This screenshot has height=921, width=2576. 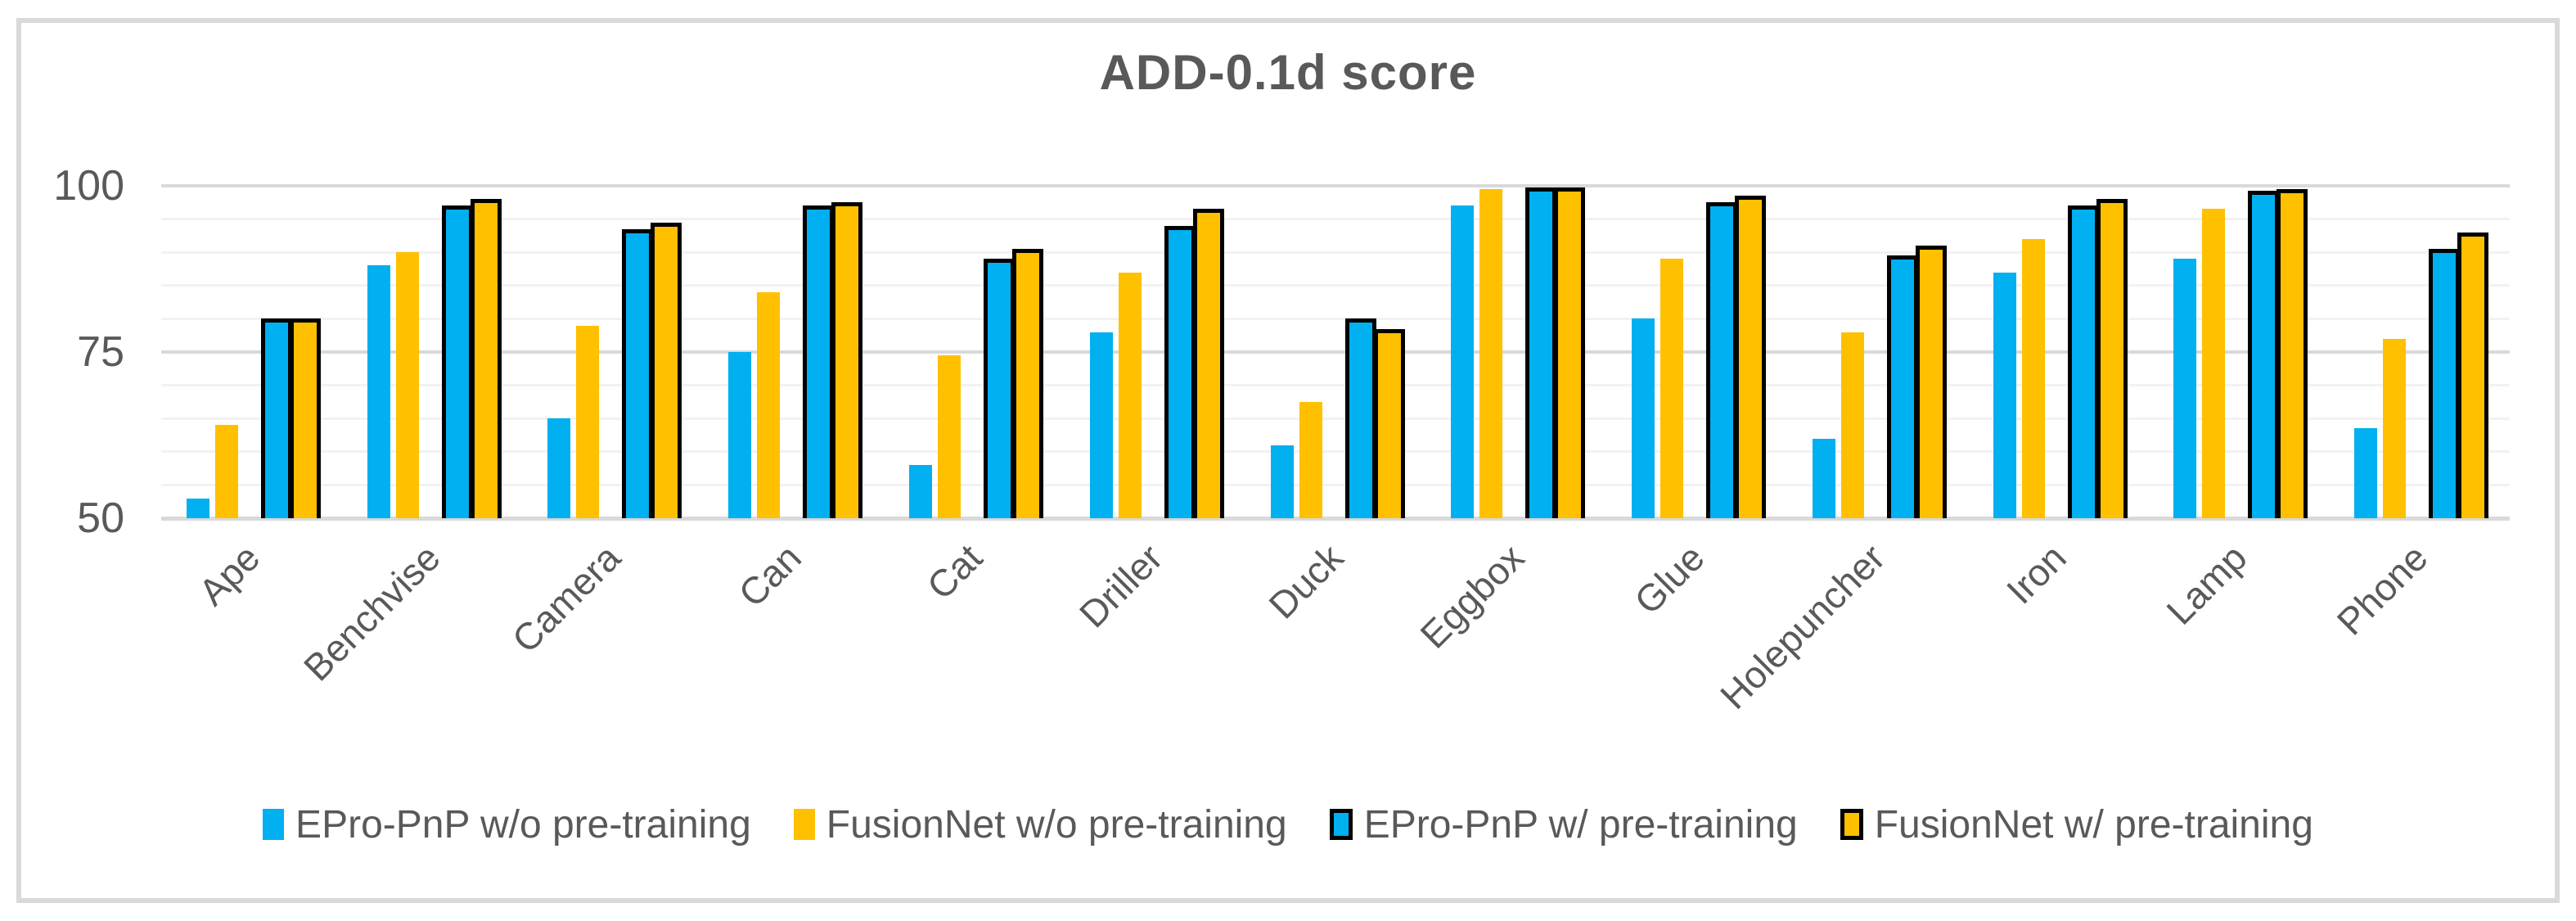 I want to click on legend-item-2: FusionNet w/o pre-training, so click(x=1040, y=825).